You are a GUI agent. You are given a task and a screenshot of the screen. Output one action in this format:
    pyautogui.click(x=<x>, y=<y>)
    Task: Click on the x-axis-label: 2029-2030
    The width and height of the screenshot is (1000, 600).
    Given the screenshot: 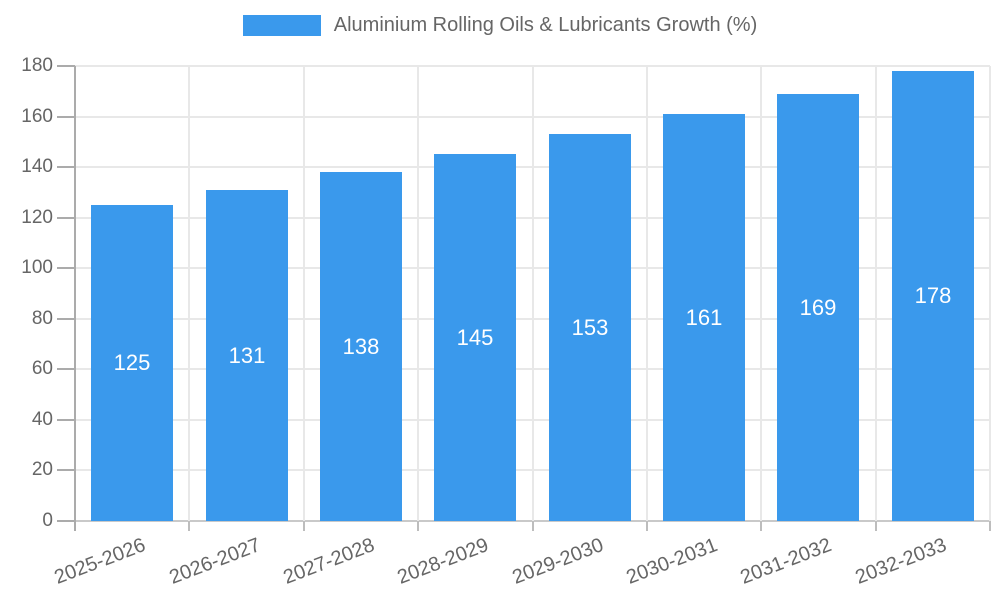 What is the action you would take?
    pyautogui.click(x=558, y=561)
    